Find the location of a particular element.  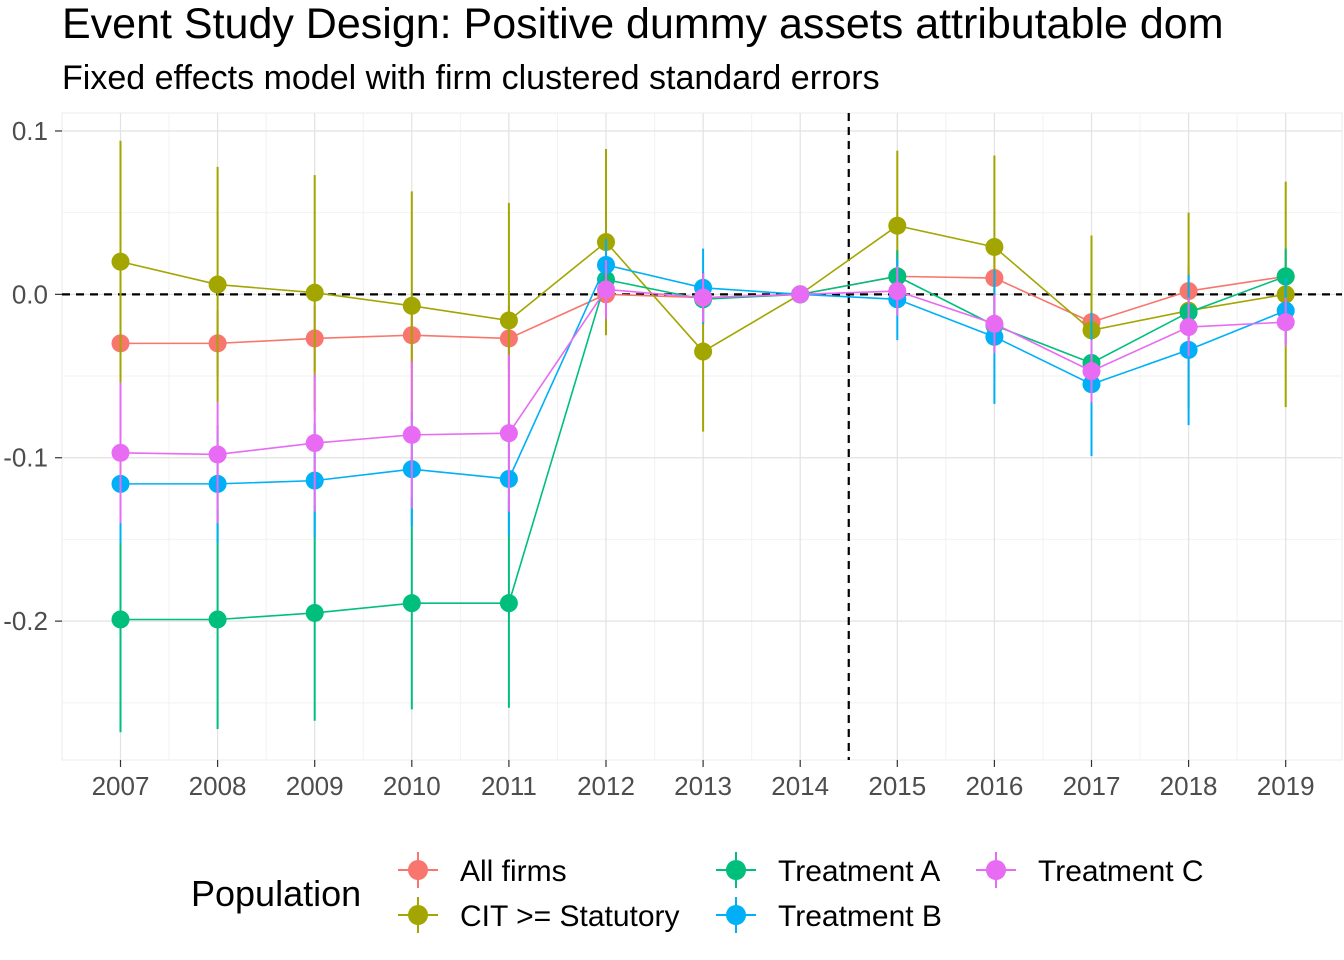

y-tick-label: -0.1 is located at coordinates (25, 458).